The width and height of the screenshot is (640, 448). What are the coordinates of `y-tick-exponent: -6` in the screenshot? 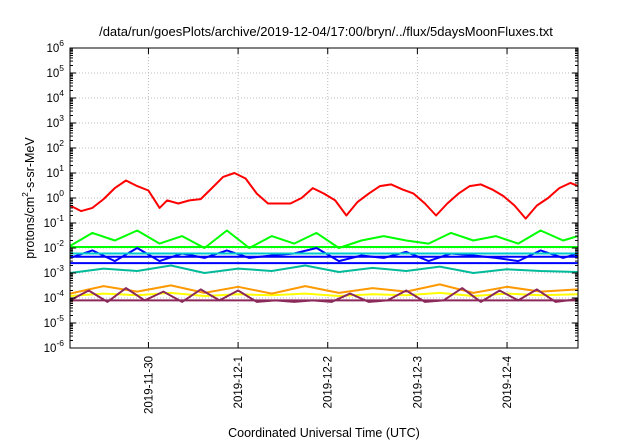 It's located at (60, 343).